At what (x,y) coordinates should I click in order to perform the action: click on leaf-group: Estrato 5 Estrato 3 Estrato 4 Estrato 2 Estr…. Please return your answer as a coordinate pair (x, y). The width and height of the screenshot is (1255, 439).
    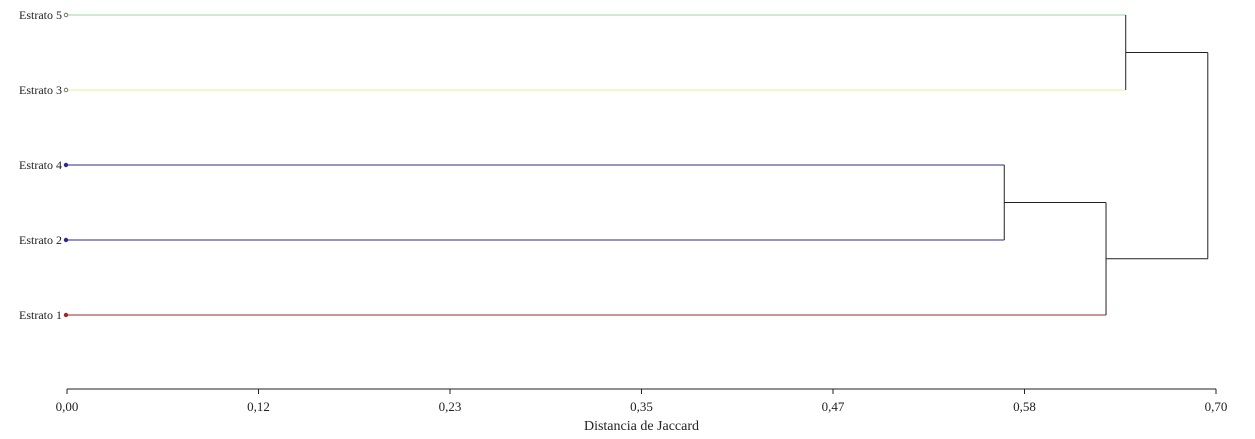
    Looking at the image, I should click on (44, 165).